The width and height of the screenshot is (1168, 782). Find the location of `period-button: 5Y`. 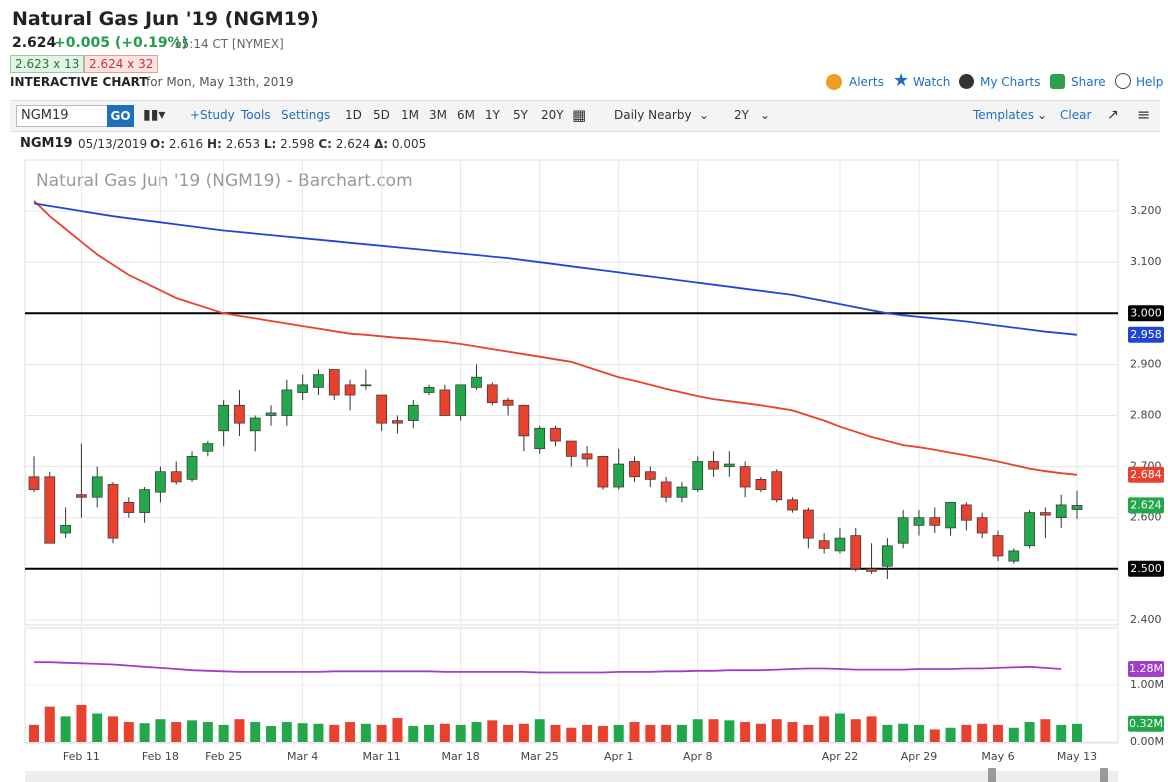

period-button: 5Y is located at coordinates (520, 115).